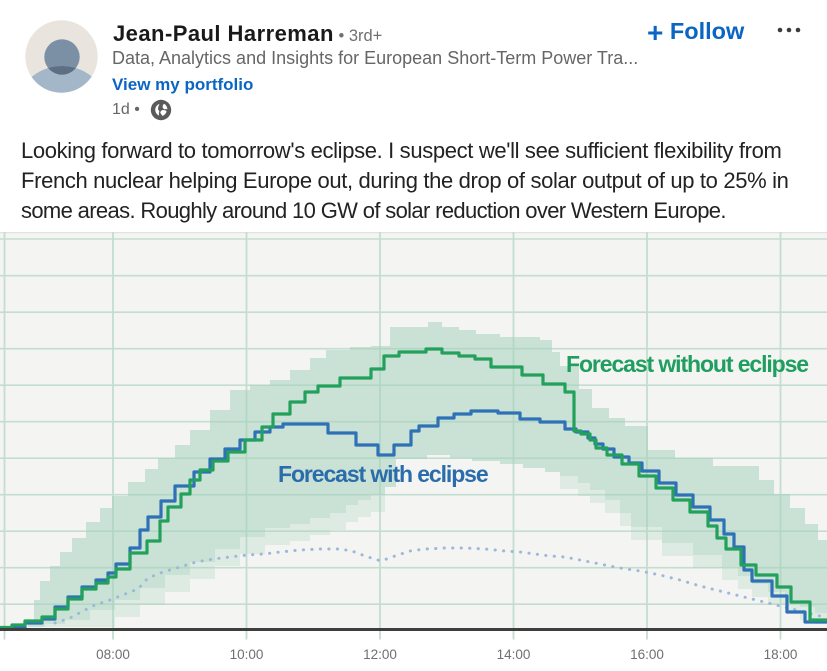 This screenshot has height=671, width=827. Describe the element at coordinates (380, 654) in the screenshot. I see `svg-text: 12:00` at that location.